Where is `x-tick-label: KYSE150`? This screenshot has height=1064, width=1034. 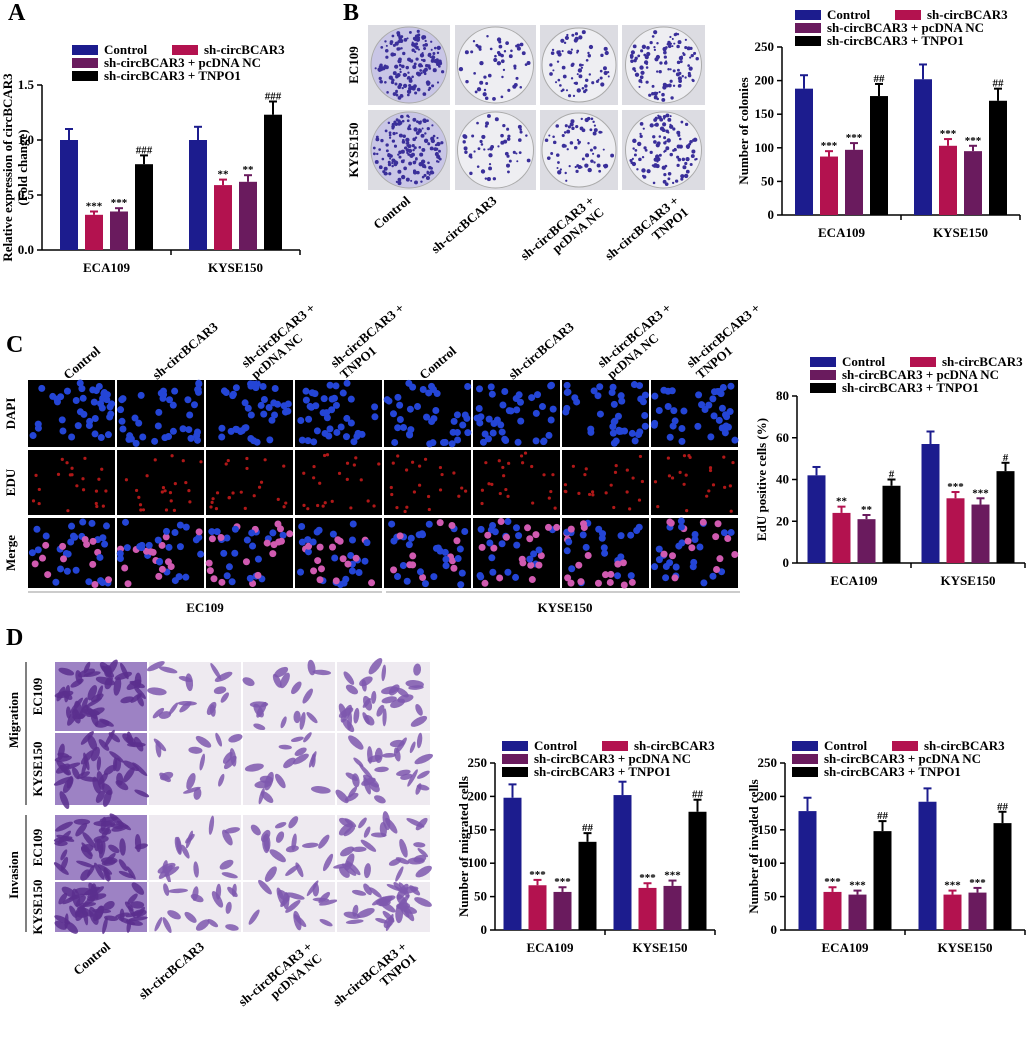
x-tick-label: KYSE150 is located at coordinates (965, 947).